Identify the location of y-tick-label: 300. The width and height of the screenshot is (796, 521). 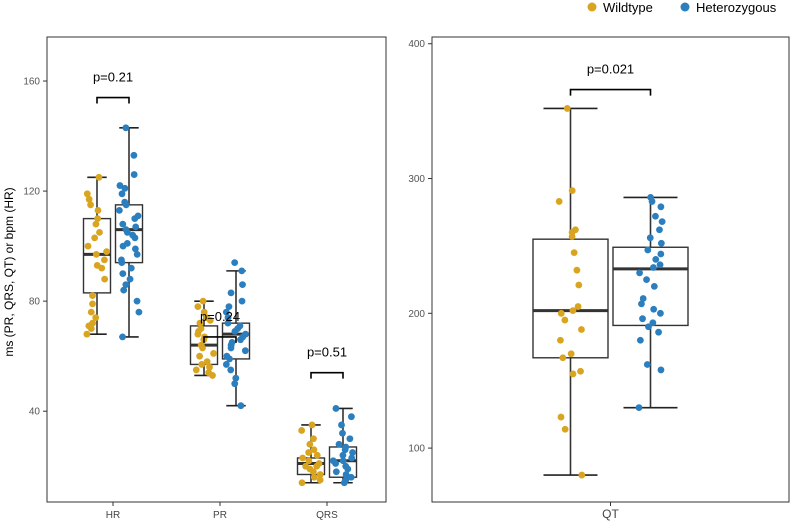
(416, 179).